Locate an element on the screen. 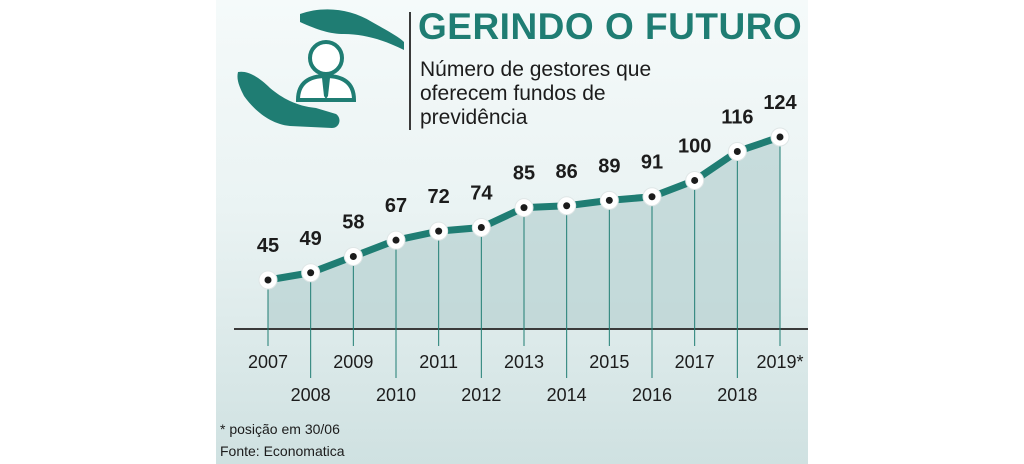  data-label: 124 is located at coordinates (780, 103).